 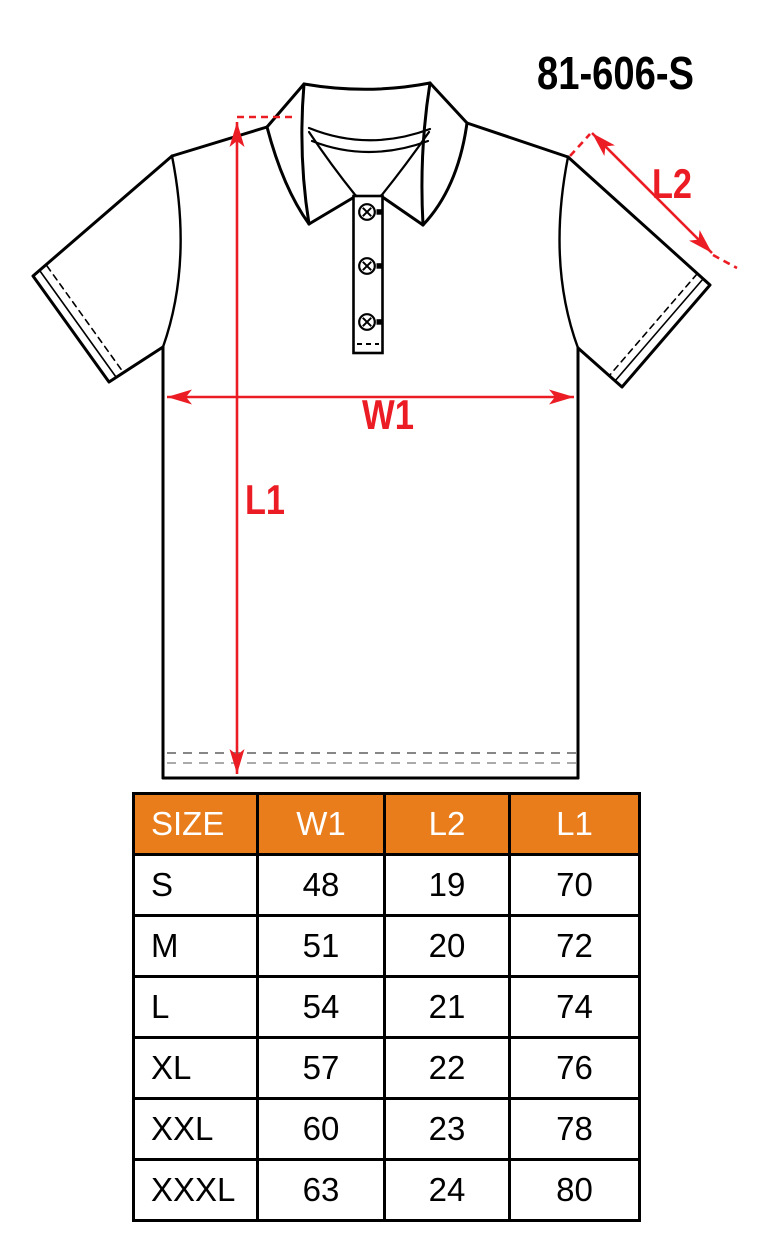 I want to click on cell-size: L, so click(x=195, y=1007).